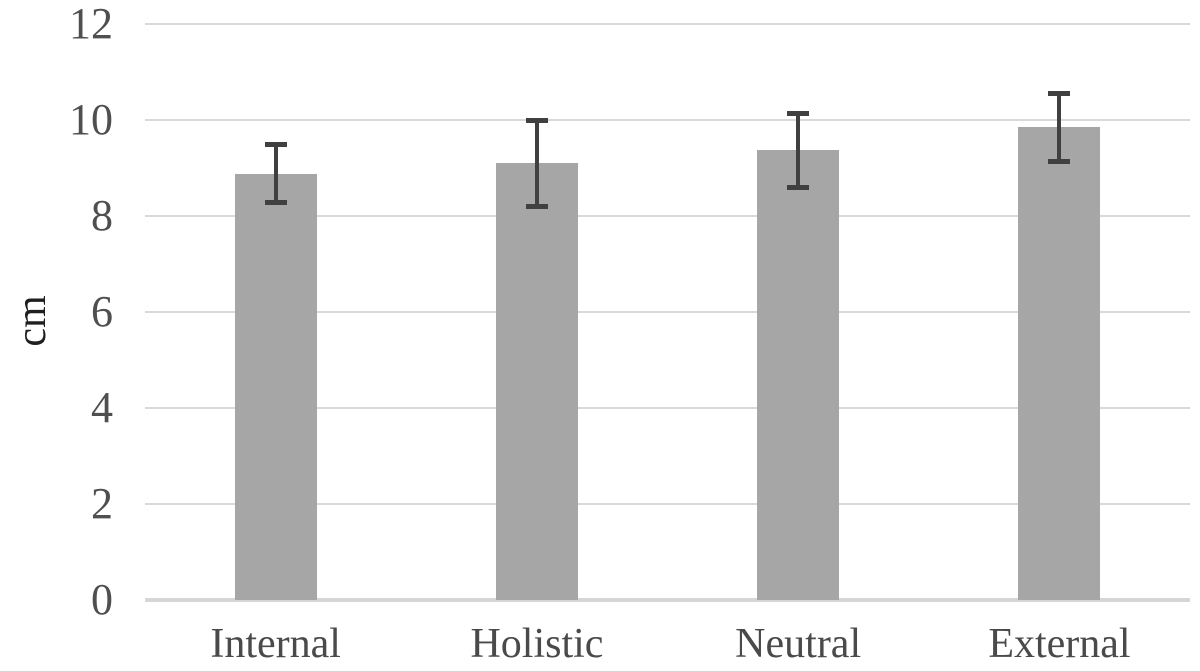  I want to click on x-axis-label-neutral: Neutral, so click(798, 644).